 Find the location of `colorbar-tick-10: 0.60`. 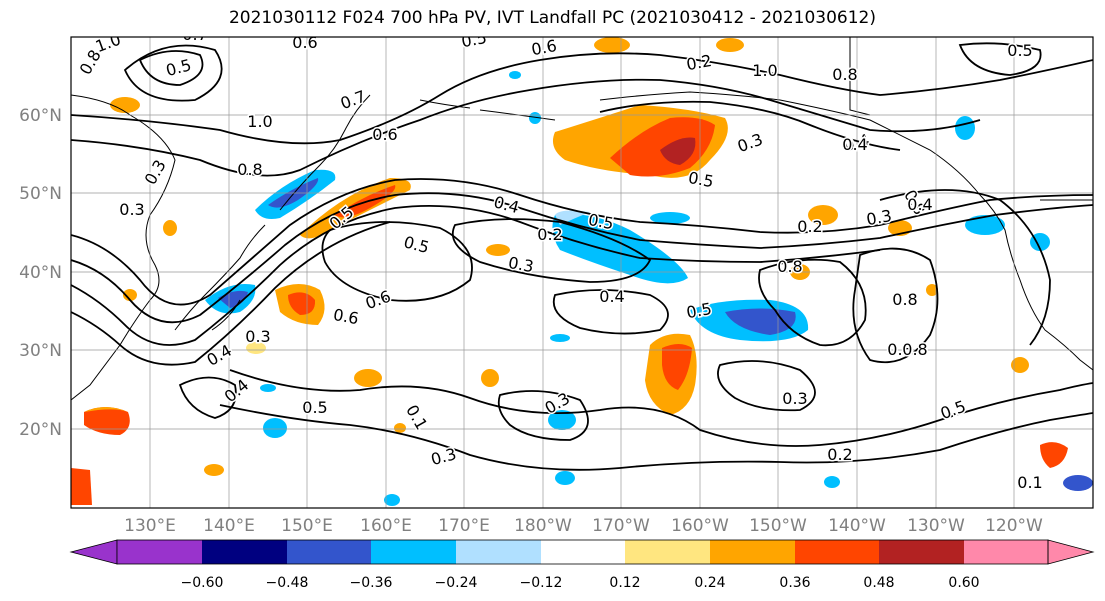

colorbar-tick-10: 0.60 is located at coordinates (963, 583).